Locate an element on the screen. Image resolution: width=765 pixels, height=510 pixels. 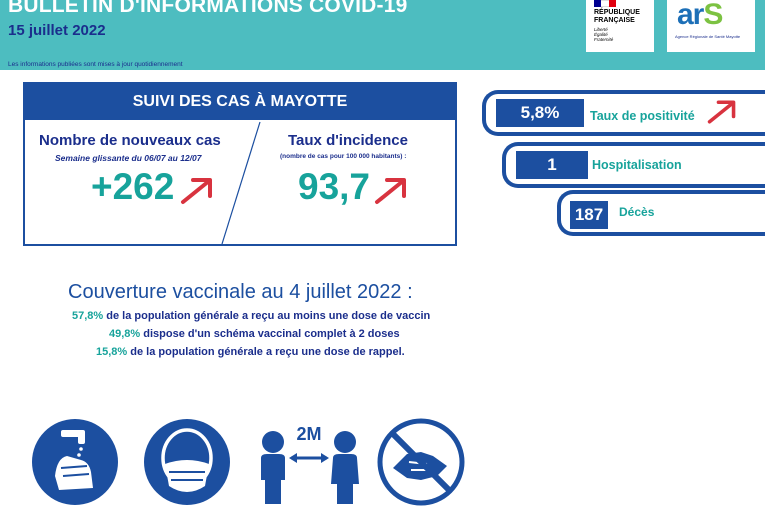
bulletin-title: BULLETIN D'INFORMATIONS COVID-19 is located at coordinates (208, 8).